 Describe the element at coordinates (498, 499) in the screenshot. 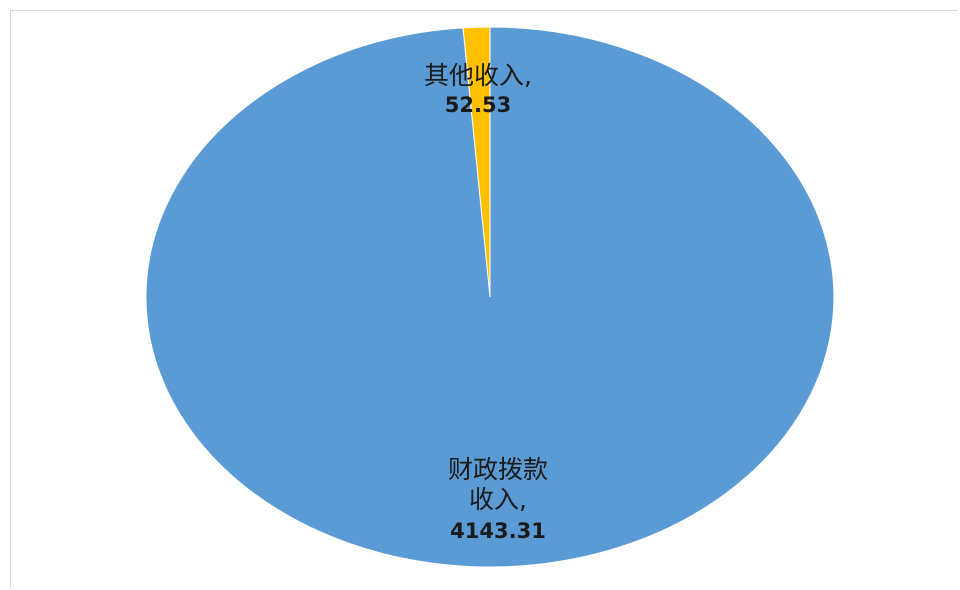

I see `slice-label-name: 收入,` at that location.